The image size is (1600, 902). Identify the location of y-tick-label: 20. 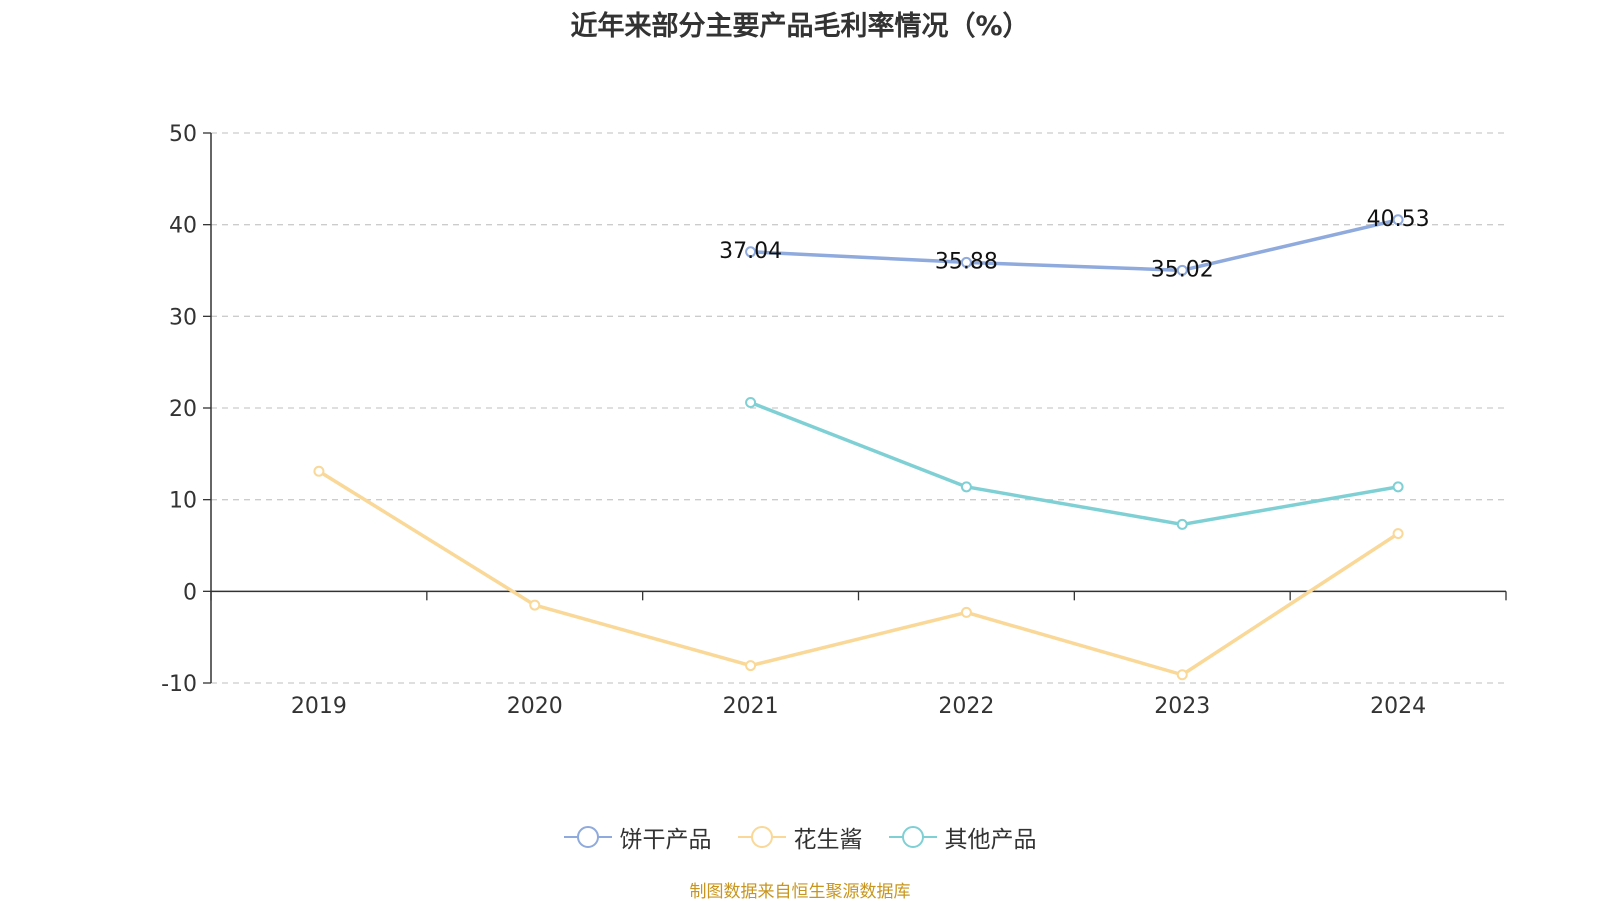
(183, 409).